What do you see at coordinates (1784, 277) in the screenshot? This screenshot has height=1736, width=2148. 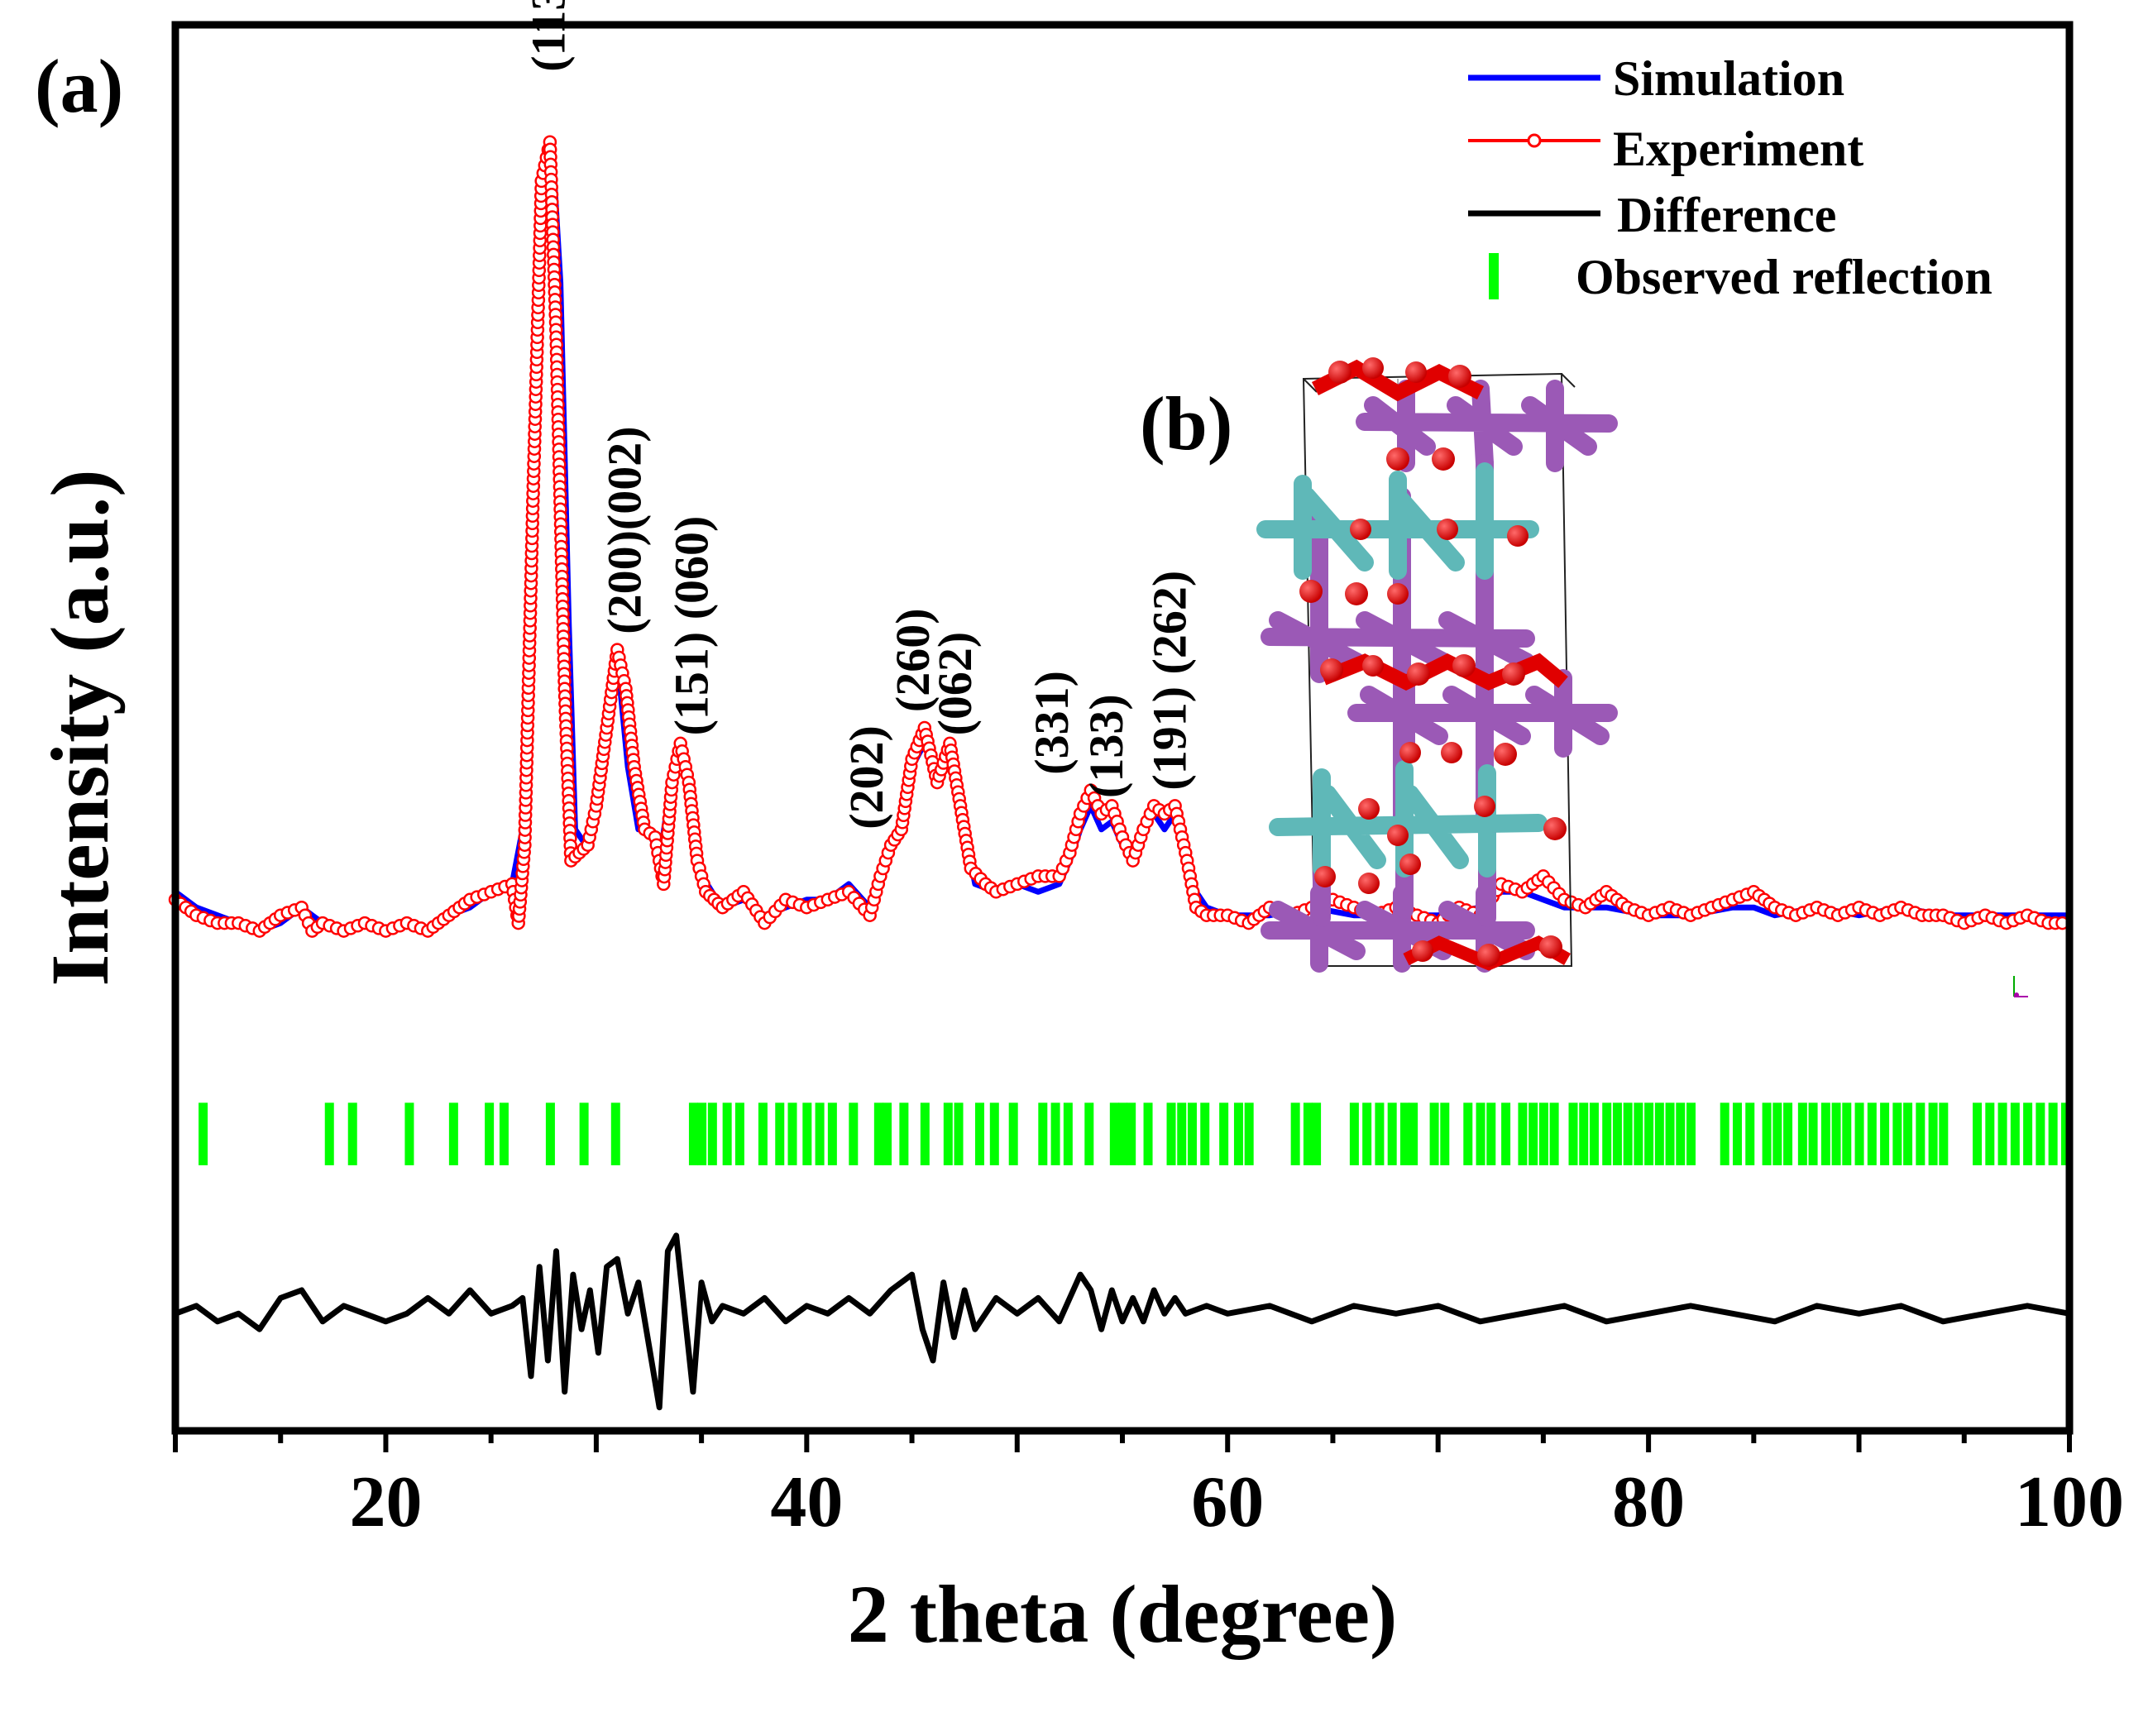 I see `svg-text: Observed reflection` at bounding box center [1784, 277].